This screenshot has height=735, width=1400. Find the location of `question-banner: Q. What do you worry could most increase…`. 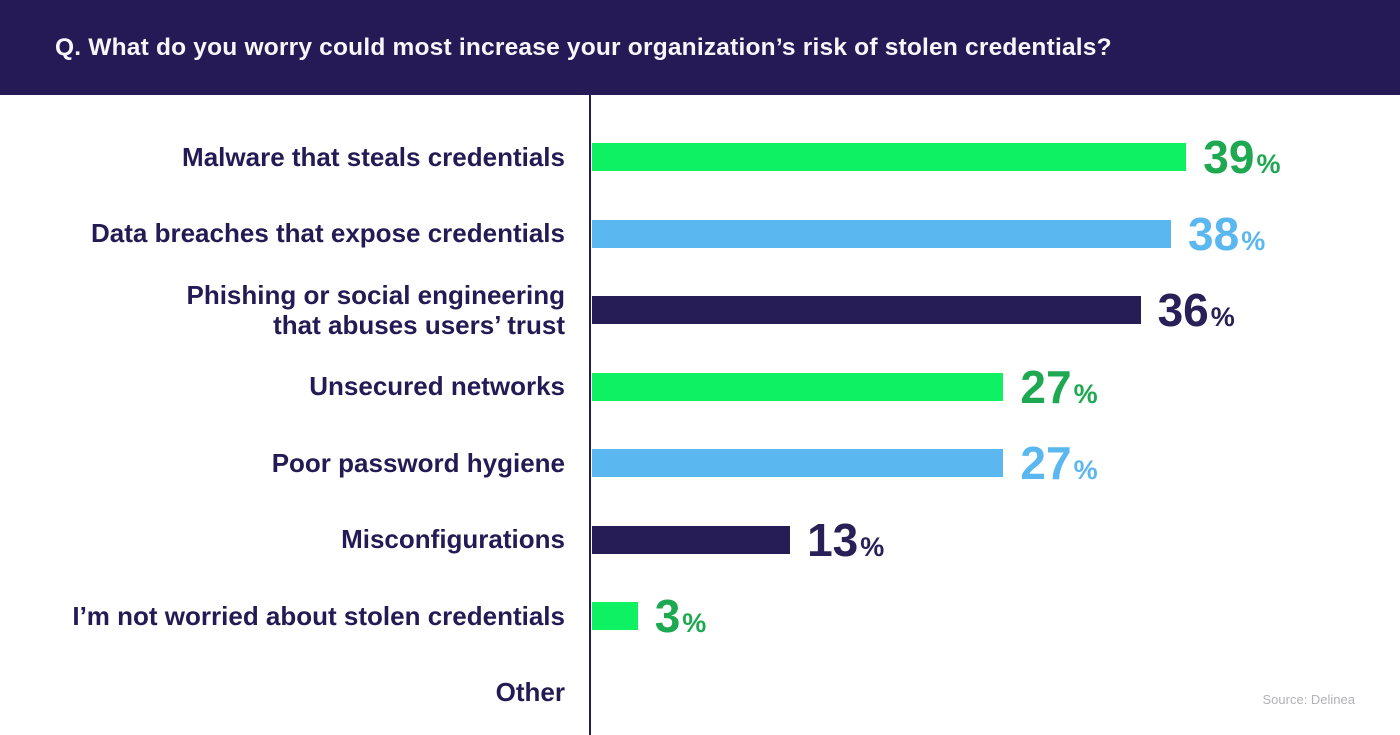

question-banner: Q. What do you worry could most increase… is located at coordinates (700, 47).